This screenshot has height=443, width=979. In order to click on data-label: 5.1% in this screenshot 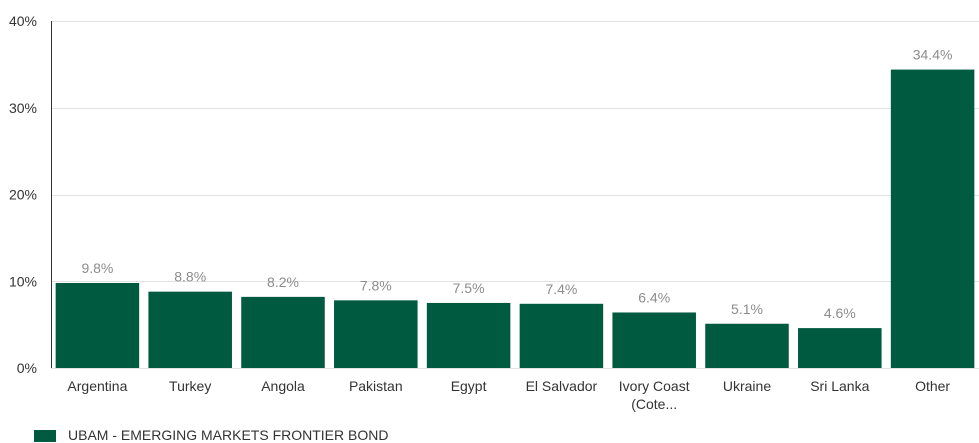, I will do `click(747, 309)`.